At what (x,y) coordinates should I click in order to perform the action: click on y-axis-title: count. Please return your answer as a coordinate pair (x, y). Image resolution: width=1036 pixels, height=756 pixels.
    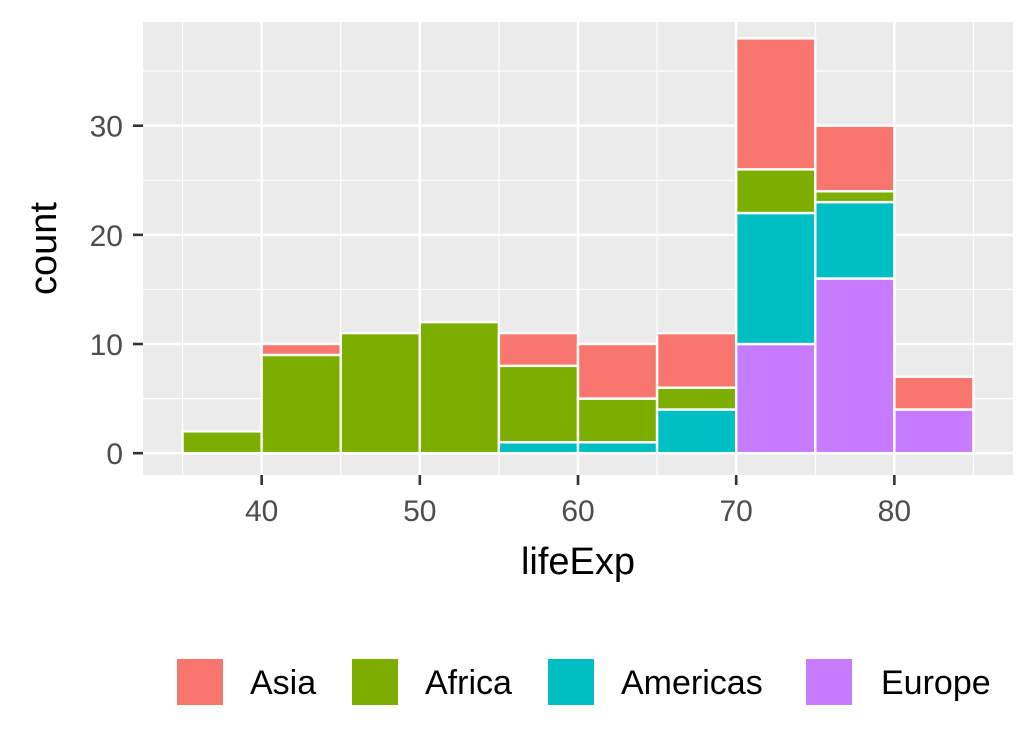
    Looking at the image, I should click on (44, 248).